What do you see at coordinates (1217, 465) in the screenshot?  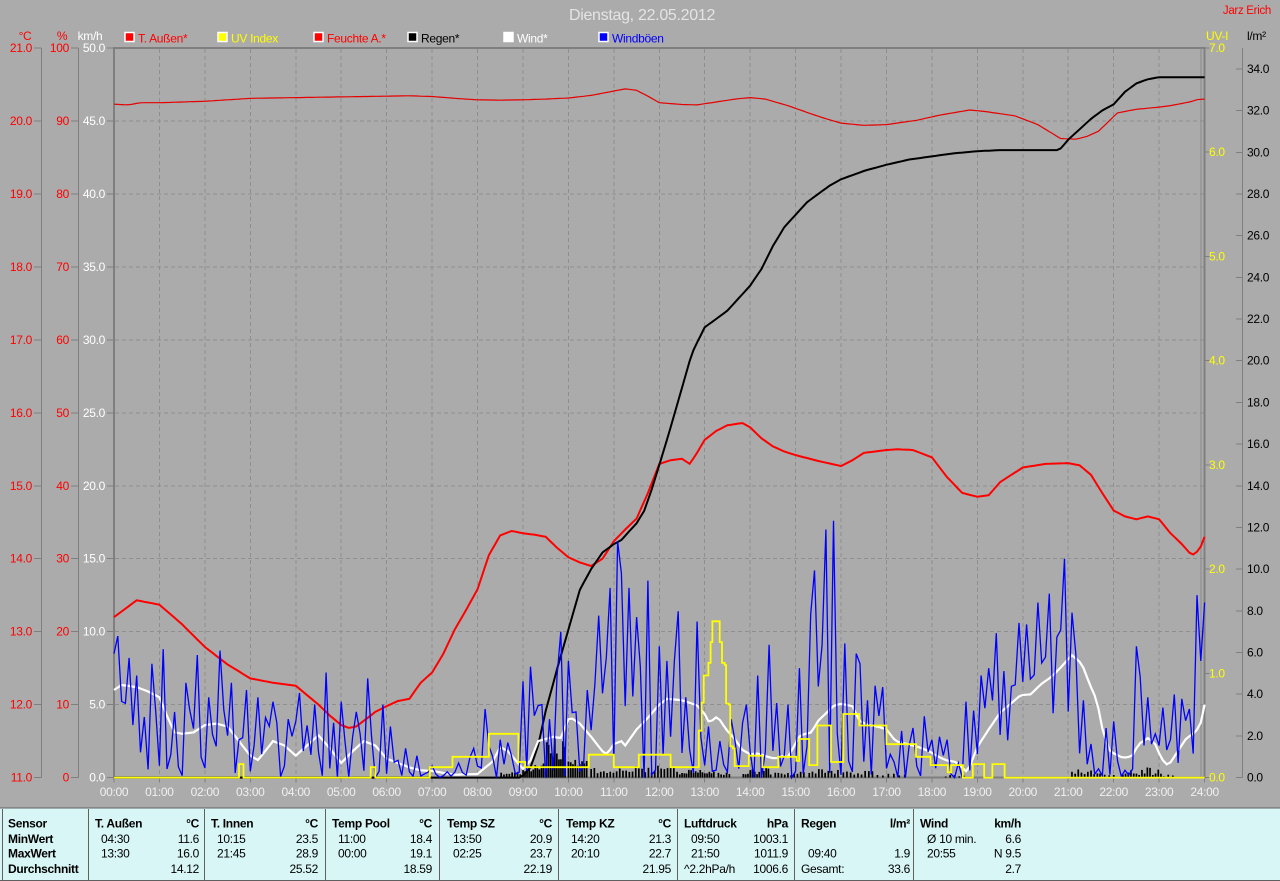 I see `svg-text: 3.0` at bounding box center [1217, 465].